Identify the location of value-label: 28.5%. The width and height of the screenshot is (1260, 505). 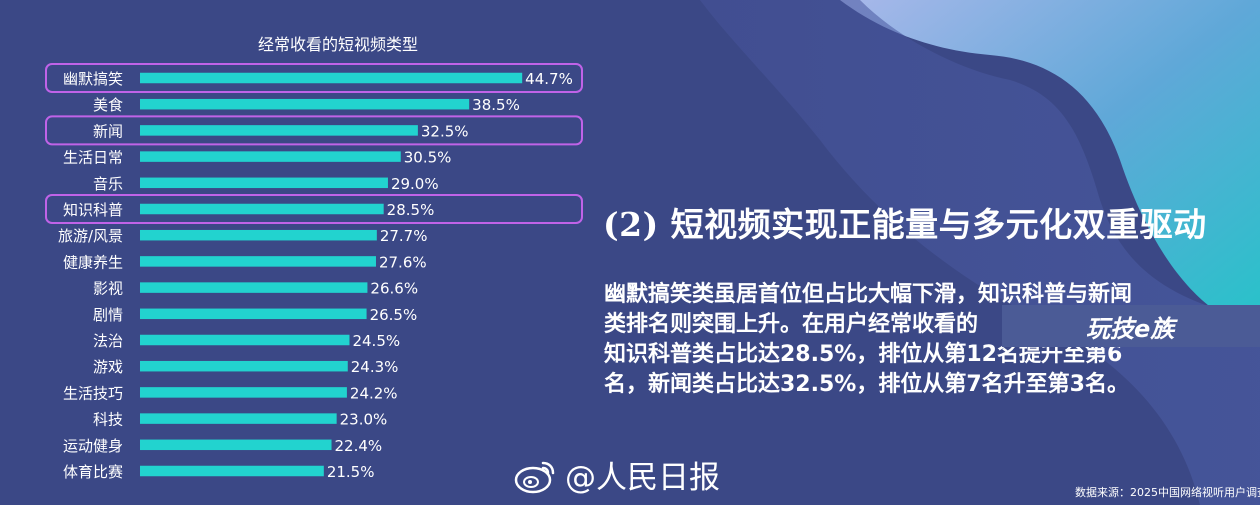
(411, 210).